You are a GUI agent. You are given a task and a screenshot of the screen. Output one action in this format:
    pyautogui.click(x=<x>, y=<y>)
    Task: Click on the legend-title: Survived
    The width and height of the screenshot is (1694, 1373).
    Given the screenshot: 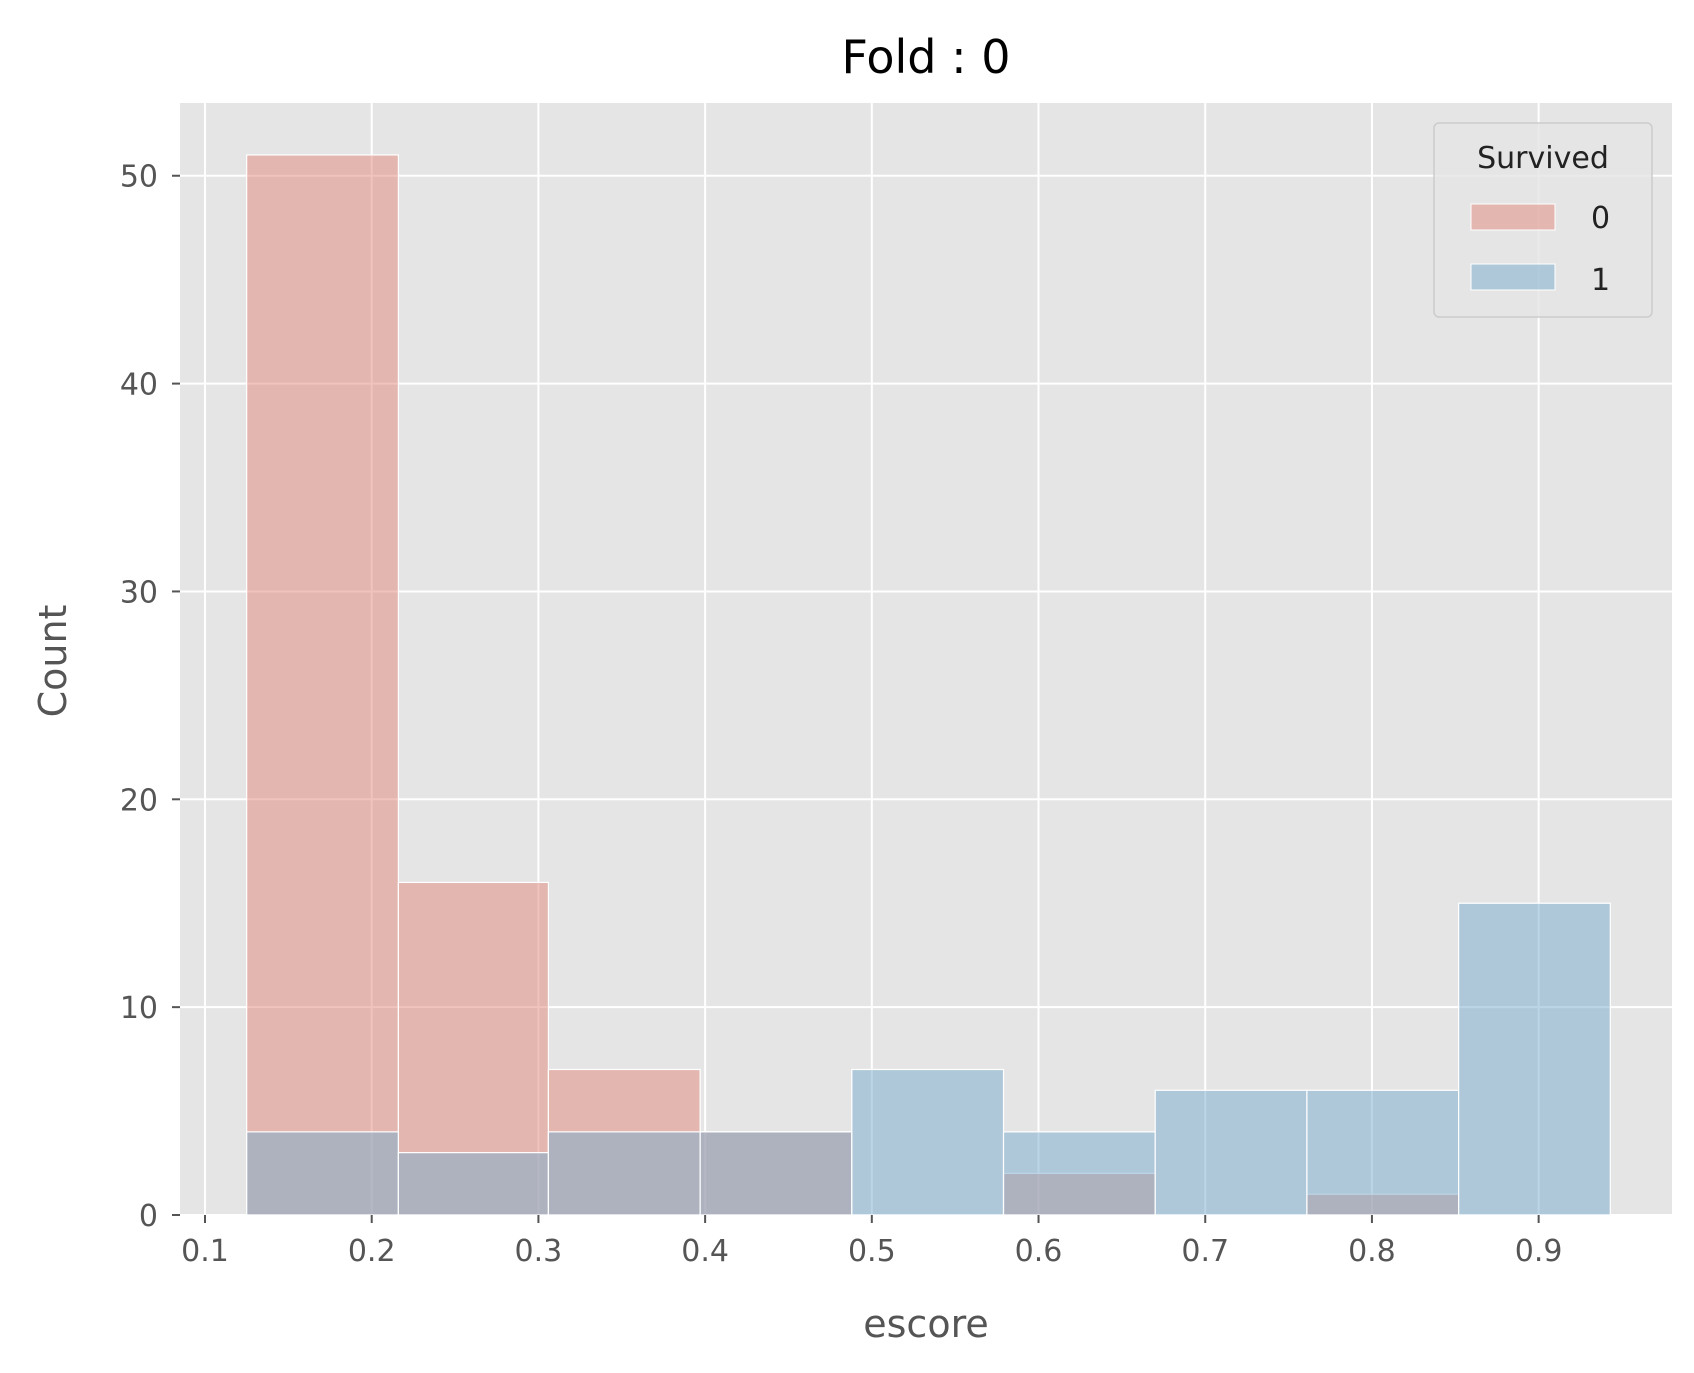 What is the action you would take?
    pyautogui.click(x=1543, y=158)
    